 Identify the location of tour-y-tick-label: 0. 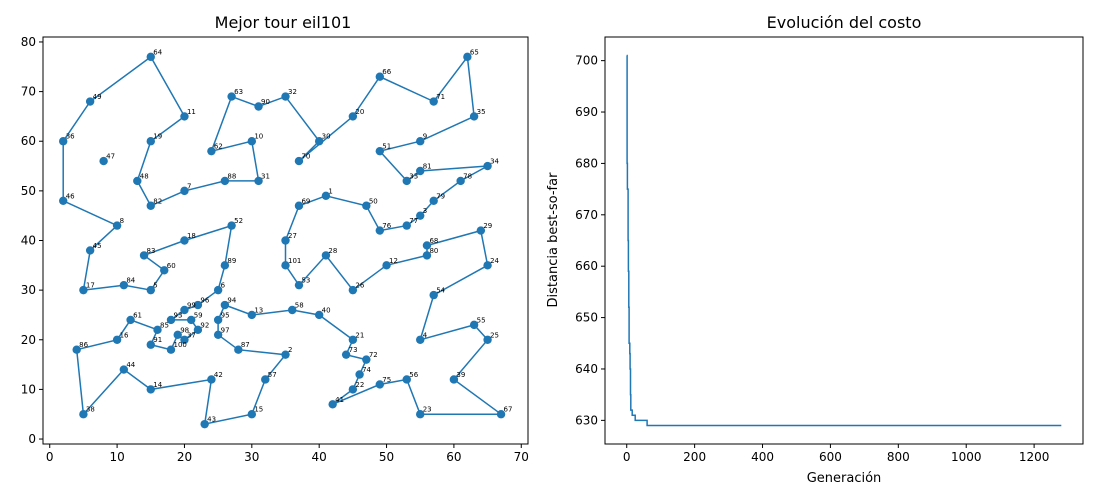
(32, 439).